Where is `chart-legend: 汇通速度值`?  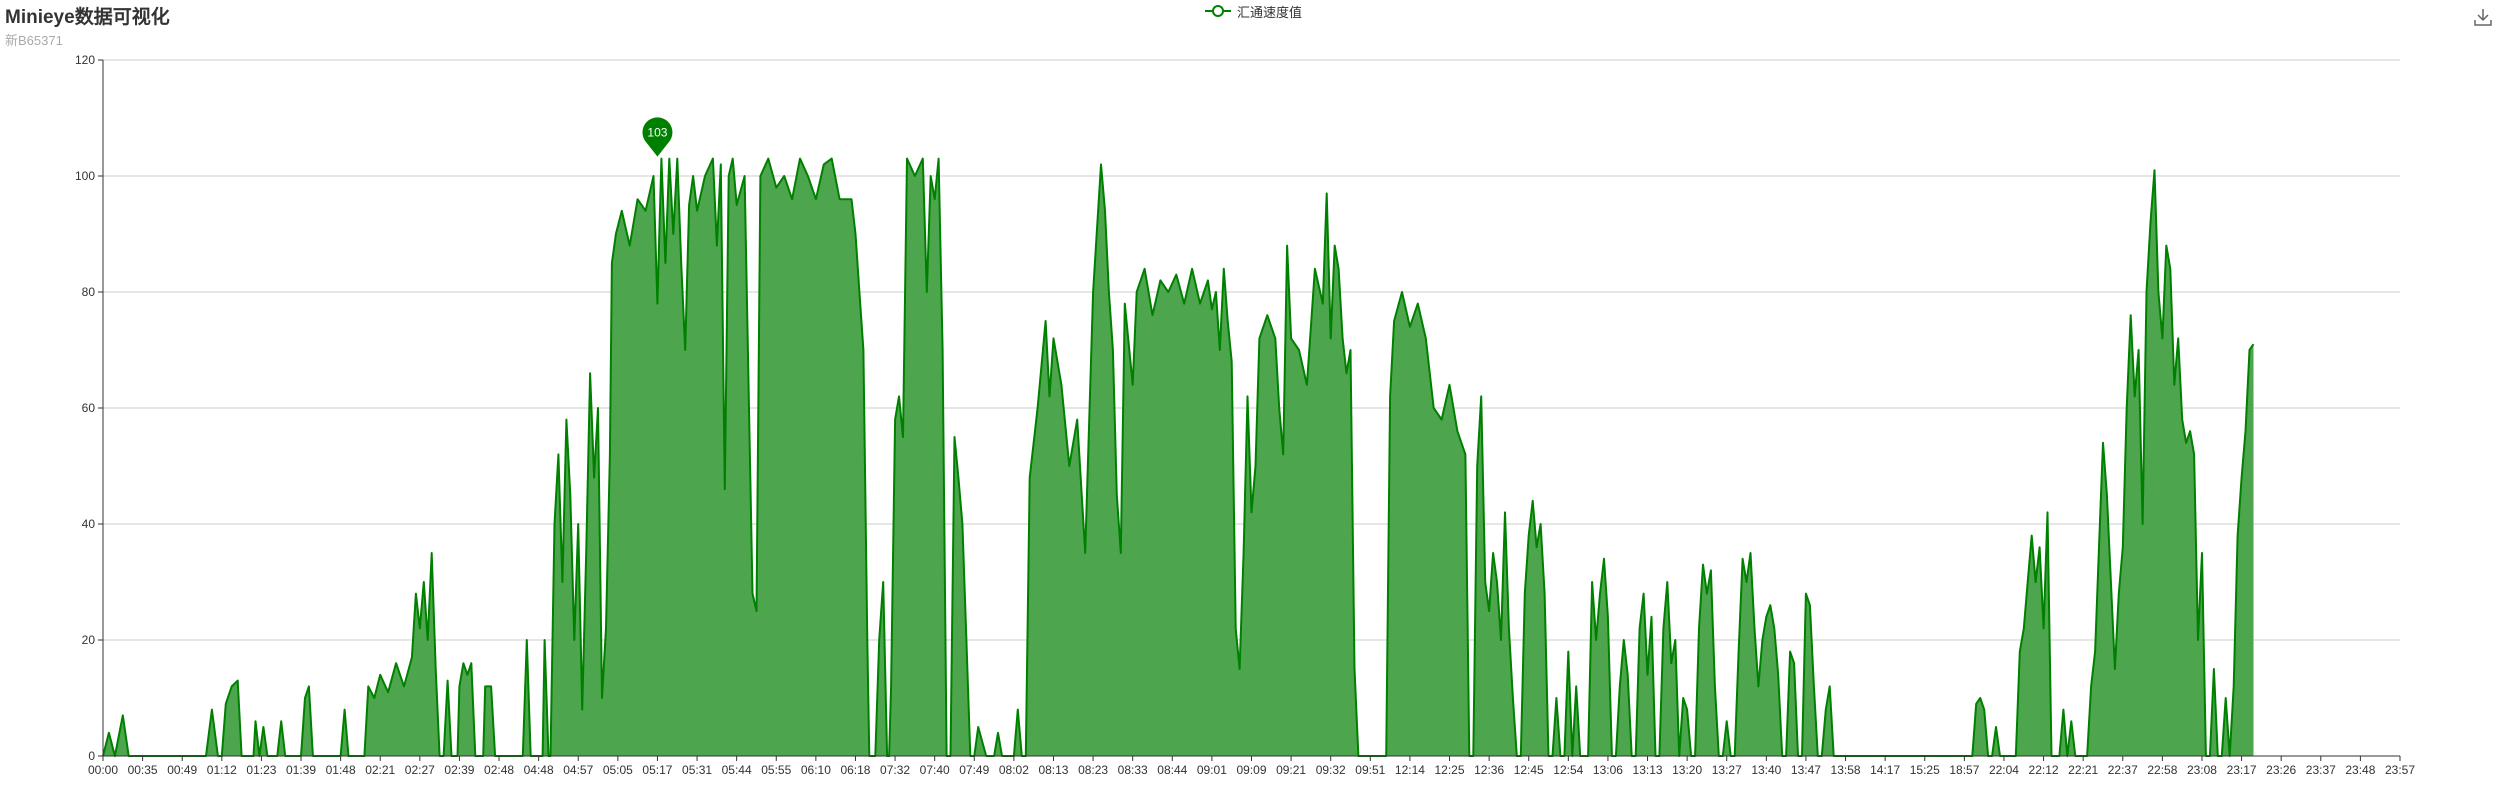
chart-legend: 汇通速度值 is located at coordinates (1253, 11).